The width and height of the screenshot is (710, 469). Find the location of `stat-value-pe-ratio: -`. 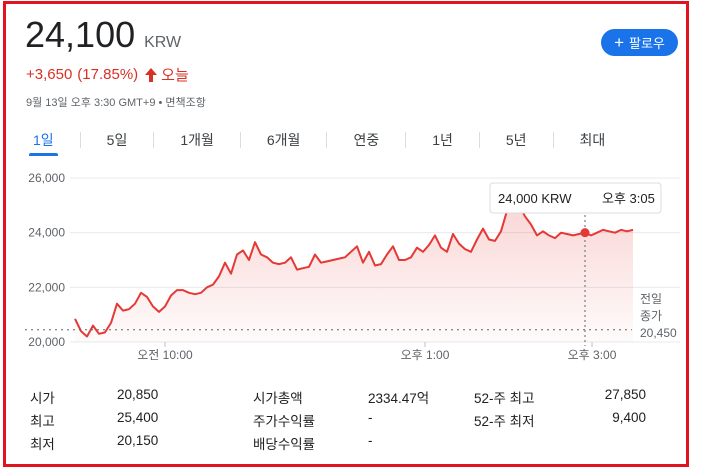

stat-value-pe-ratio: - is located at coordinates (370, 417).